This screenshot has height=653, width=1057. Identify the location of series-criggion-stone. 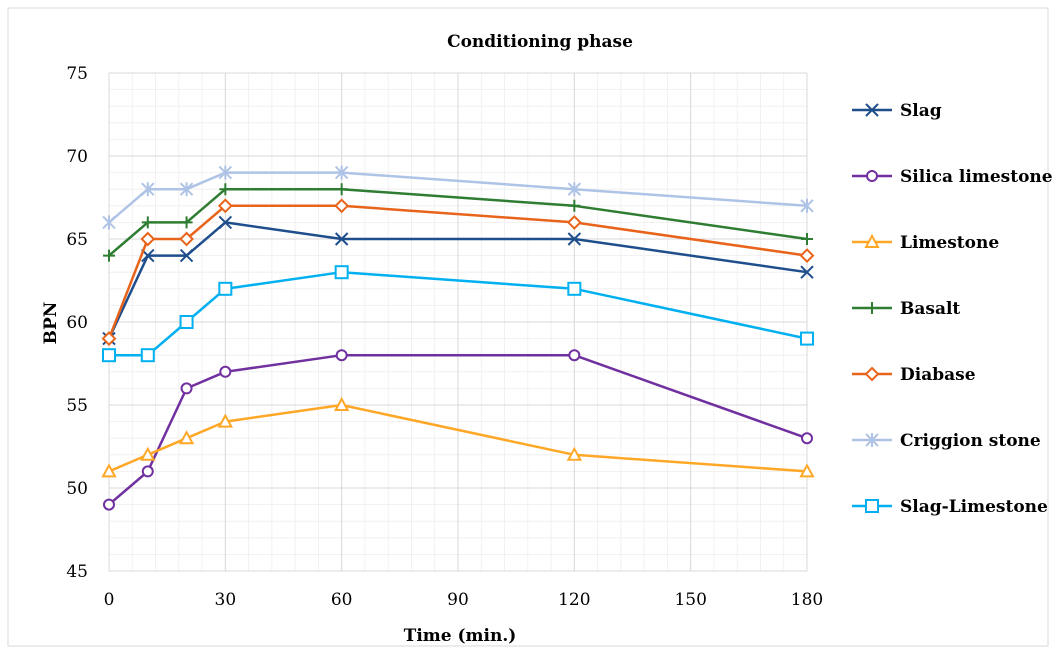
(458, 197).